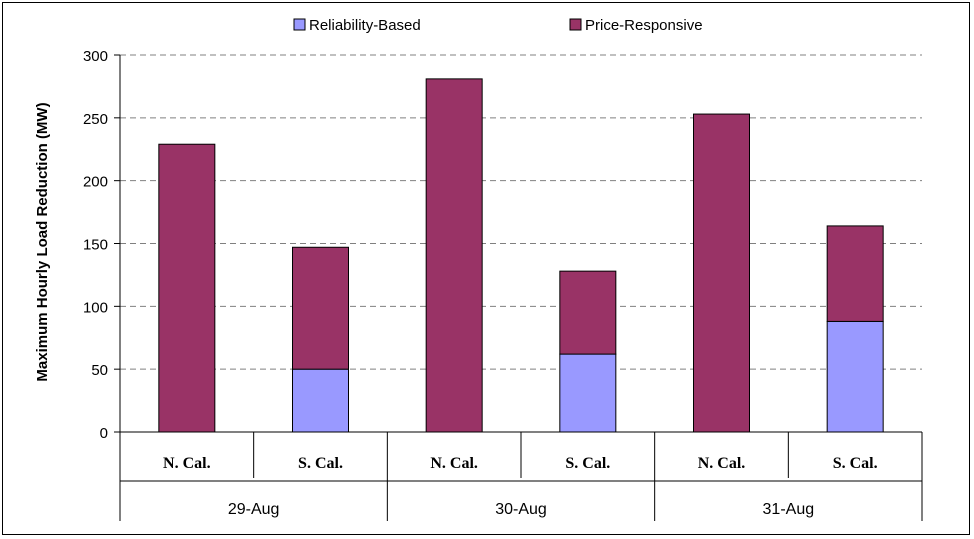  I want to click on y-tick-label: 200, so click(95, 182).